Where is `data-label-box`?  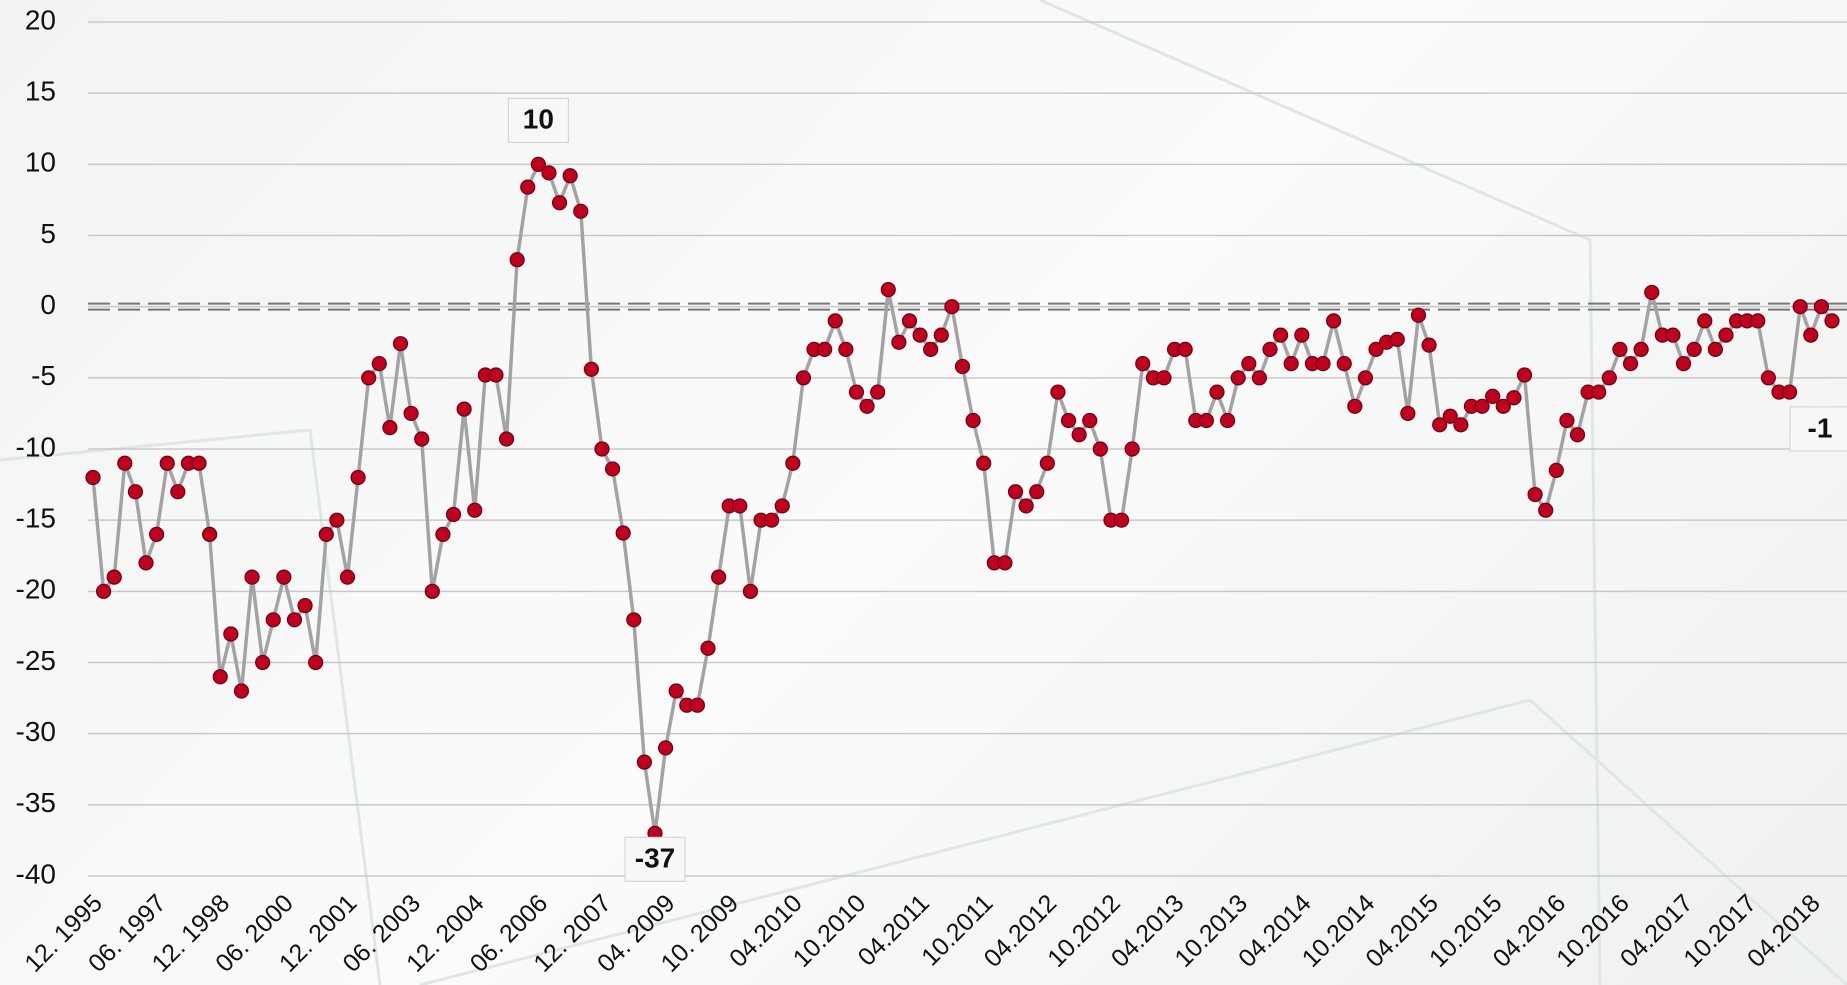
data-label-box is located at coordinates (655, 859).